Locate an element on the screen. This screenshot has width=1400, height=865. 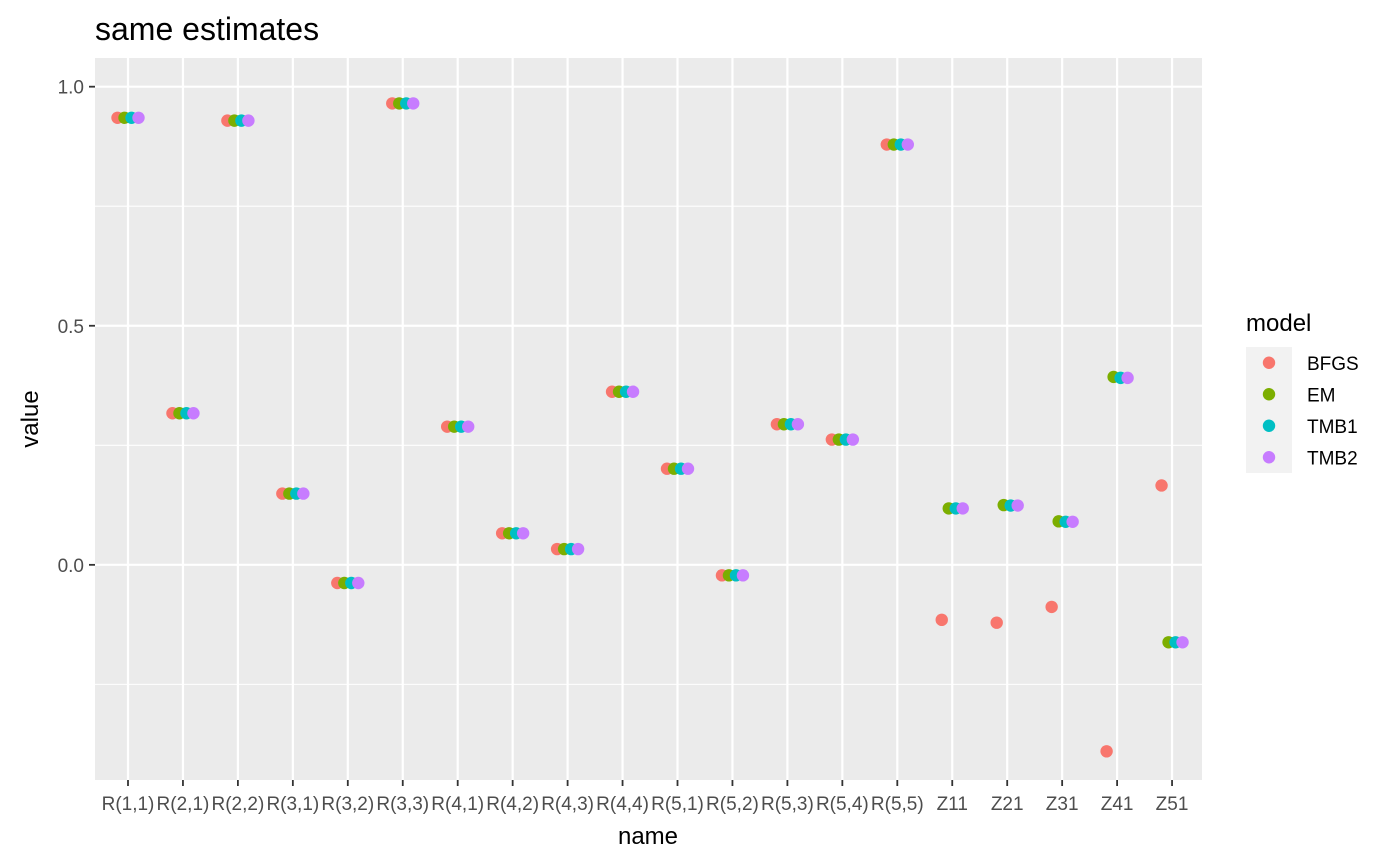
chart-title: same estimates is located at coordinates (207, 29).